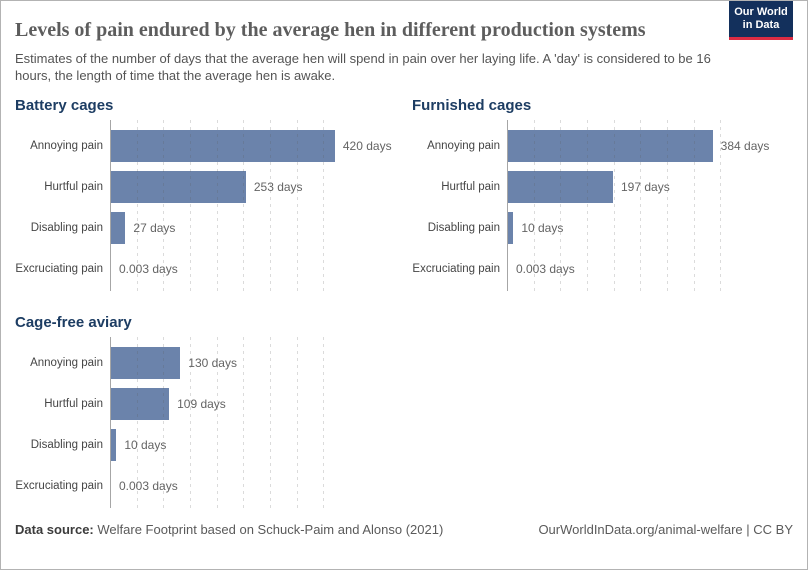  What do you see at coordinates (761, 12) in the screenshot?
I see `owid-logo-line1: Our World` at bounding box center [761, 12].